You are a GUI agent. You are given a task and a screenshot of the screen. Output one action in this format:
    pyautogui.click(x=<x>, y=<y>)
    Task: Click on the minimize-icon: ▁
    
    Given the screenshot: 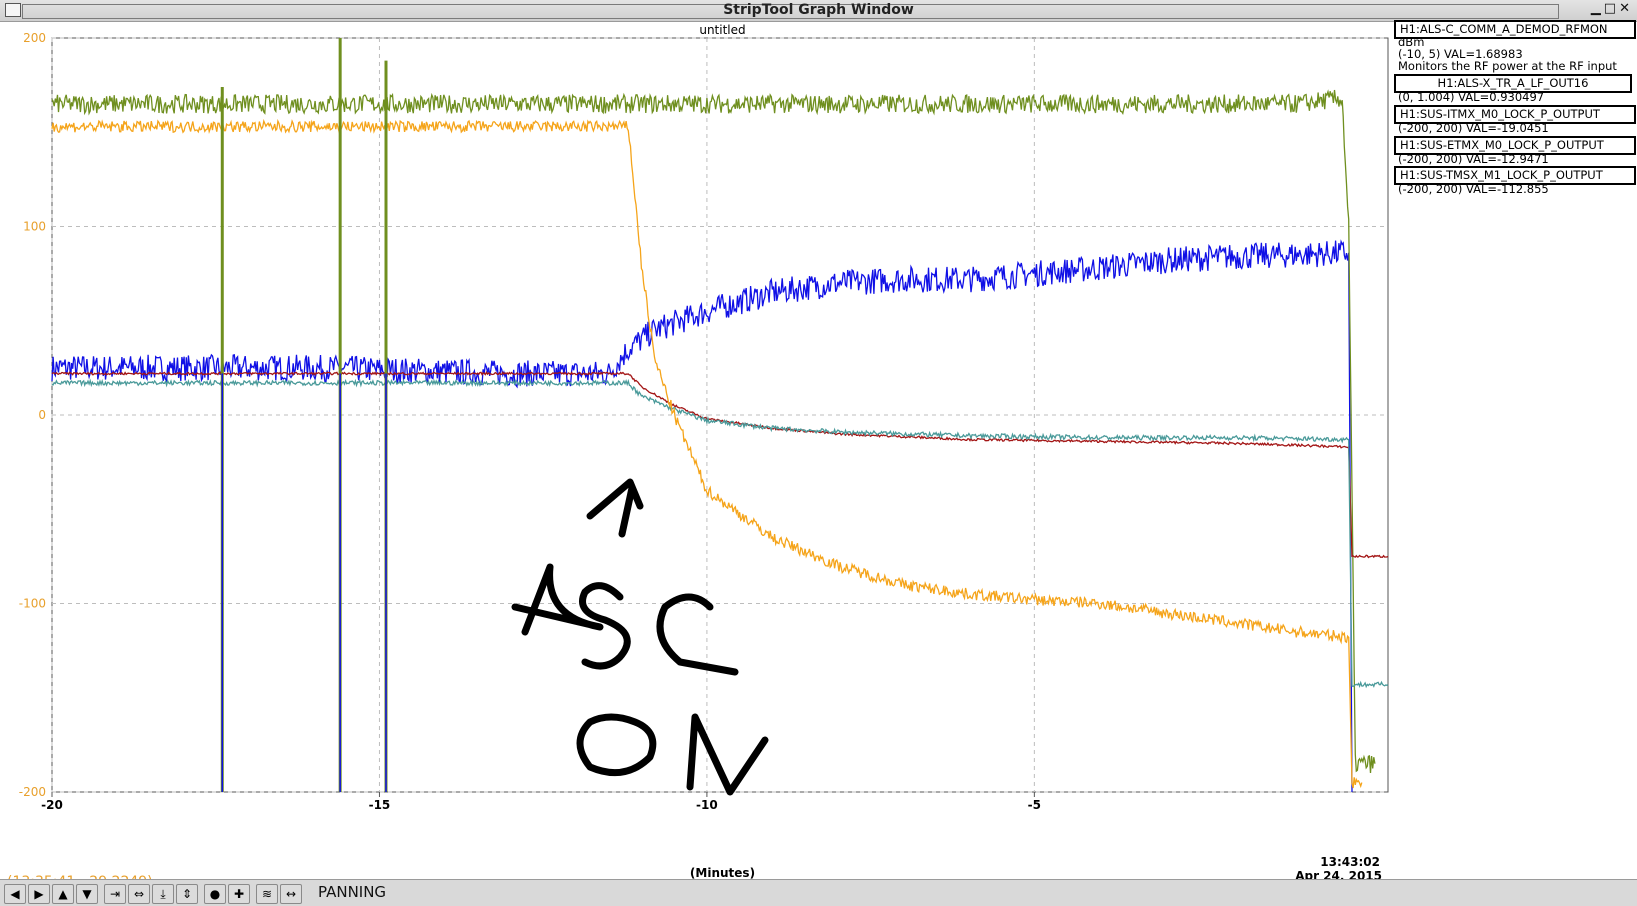 What is the action you would take?
    pyautogui.click(x=1597, y=8)
    